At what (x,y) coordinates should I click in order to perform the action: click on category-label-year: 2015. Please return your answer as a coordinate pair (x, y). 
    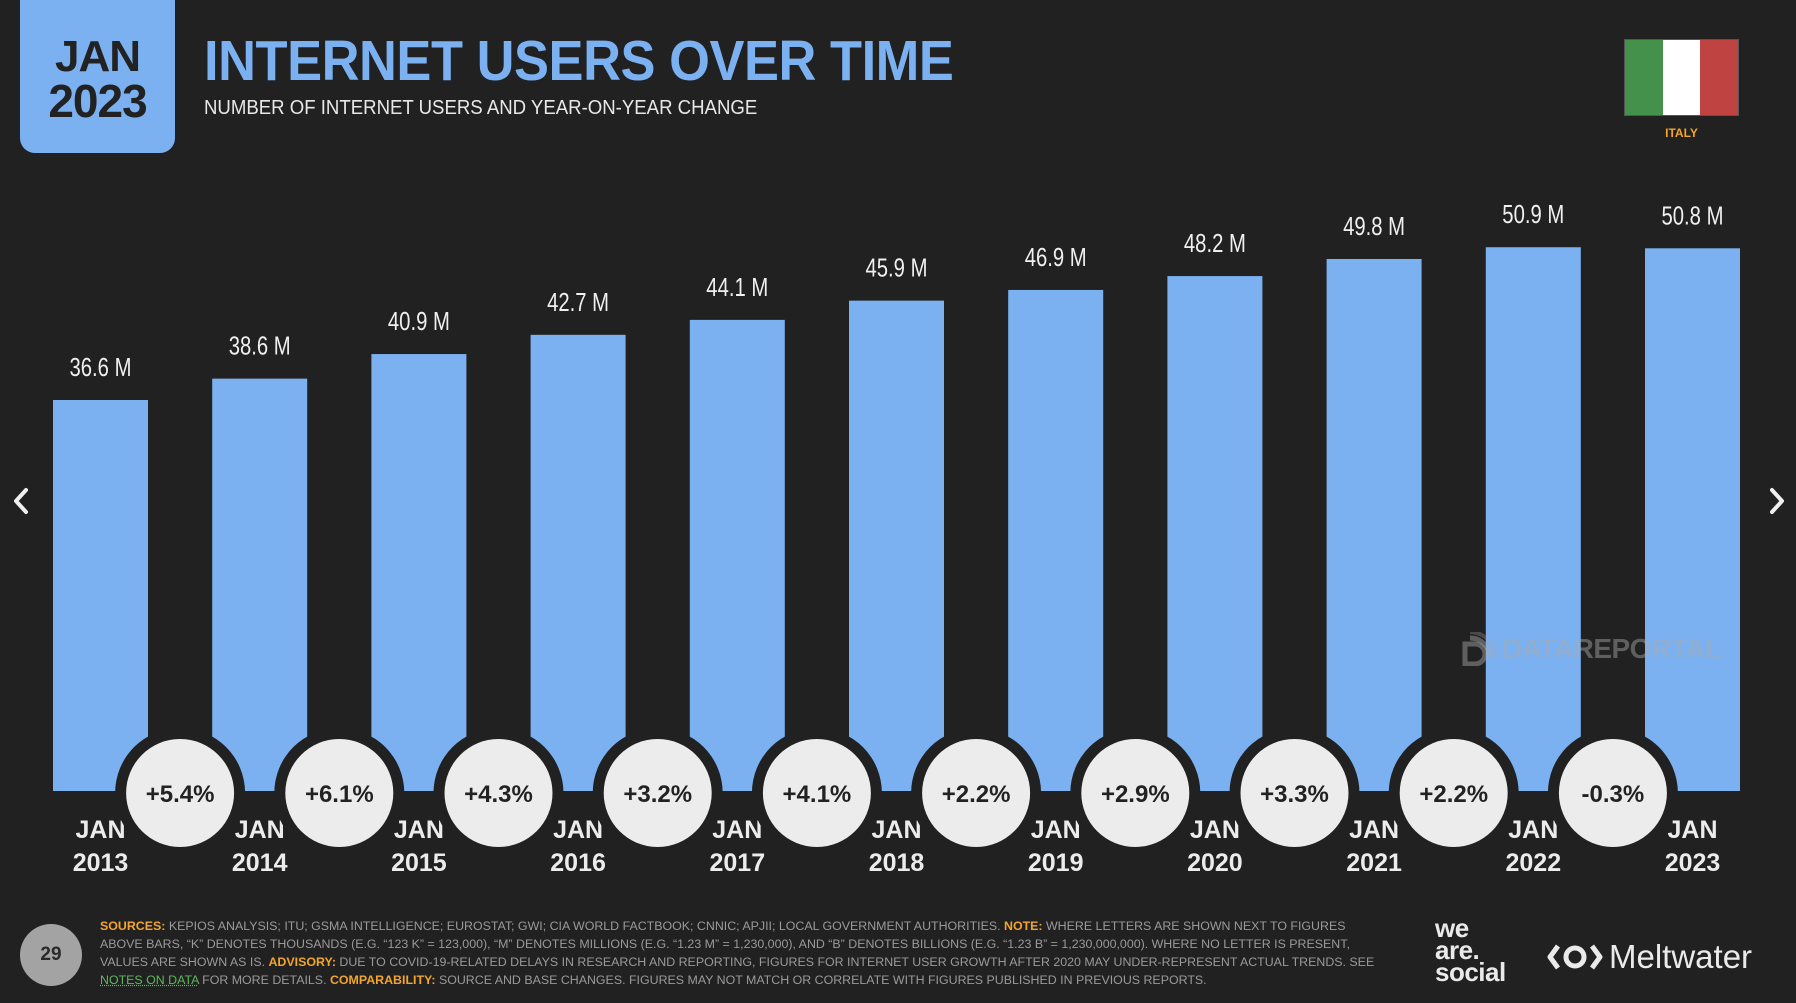
    Looking at the image, I should click on (419, 863).